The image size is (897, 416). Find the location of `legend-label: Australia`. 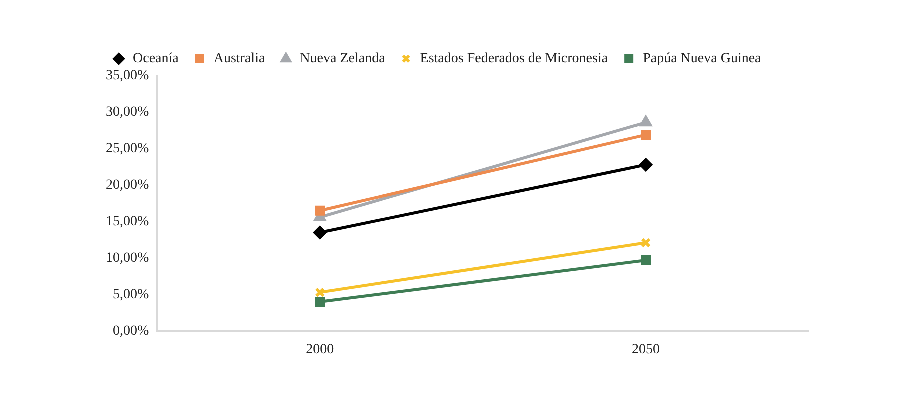

legend-label: Australia is located at coordinates (240, 59).